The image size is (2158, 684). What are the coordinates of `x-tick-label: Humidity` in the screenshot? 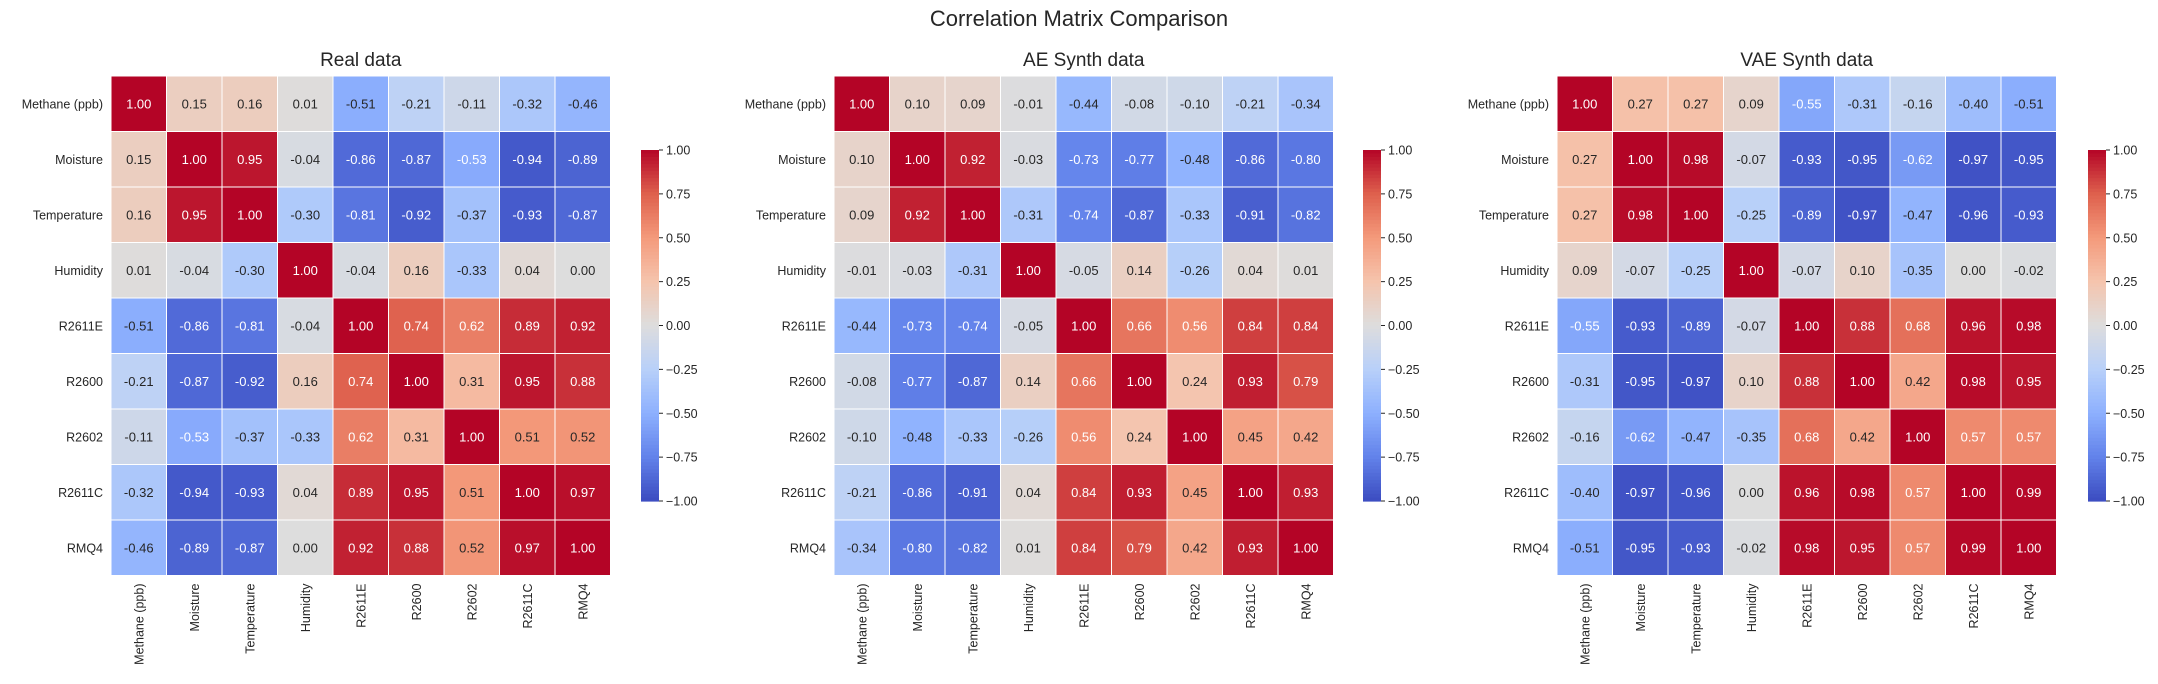 It's located at (1029, 607).